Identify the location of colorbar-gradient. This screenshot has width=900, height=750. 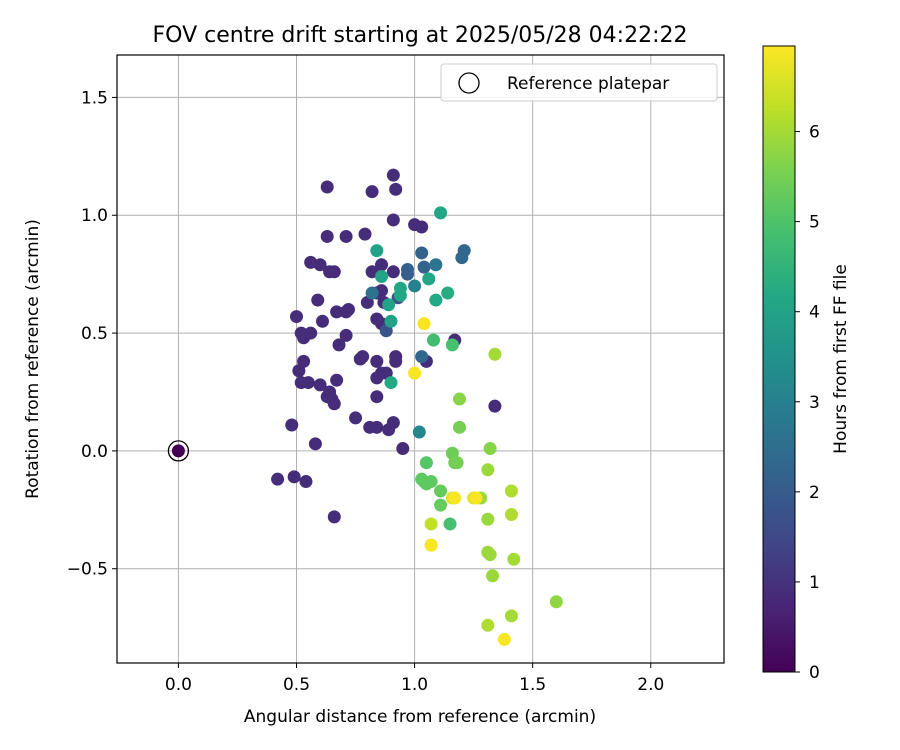
(779, 359).